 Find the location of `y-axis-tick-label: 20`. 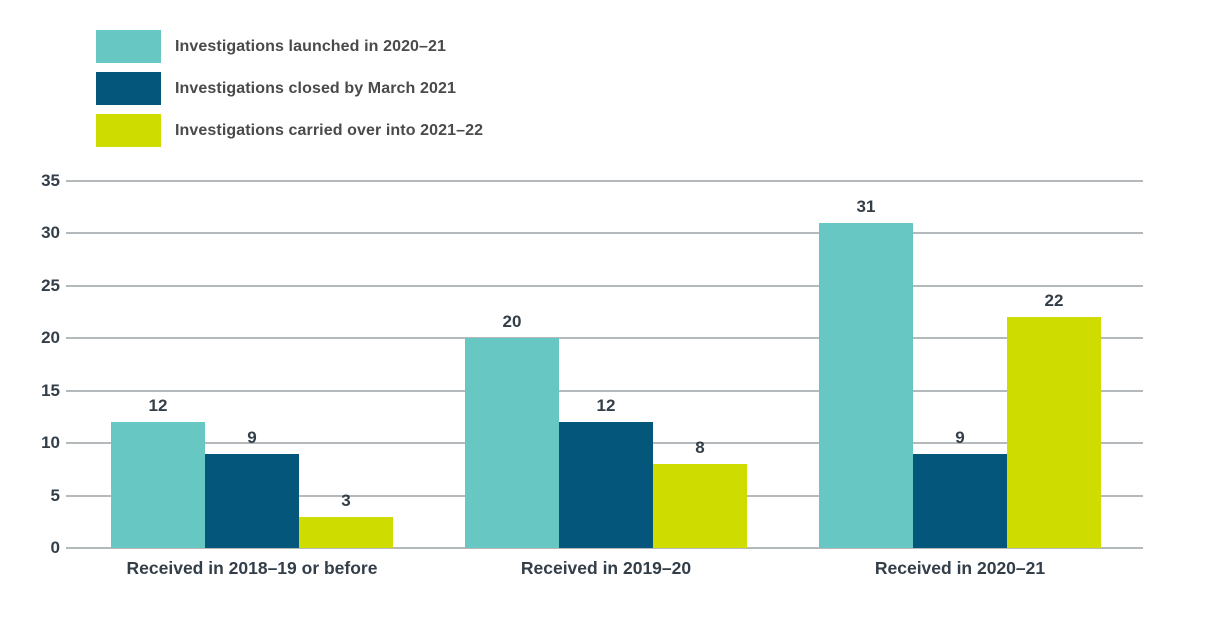

y-axis-tick-label: 20 is located at coordinates (50, 338).